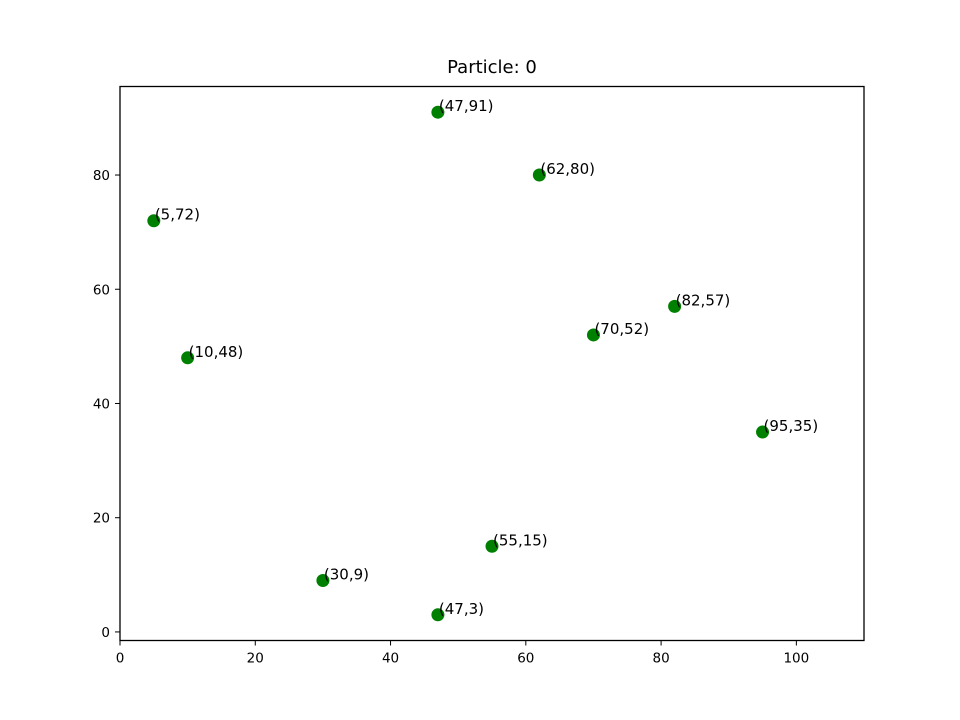 The height and width of the screenshot is (720, 960). Describe the element at coordinates (120, 659) in the screenshot. I see `x-tick-label: 0` at that location.